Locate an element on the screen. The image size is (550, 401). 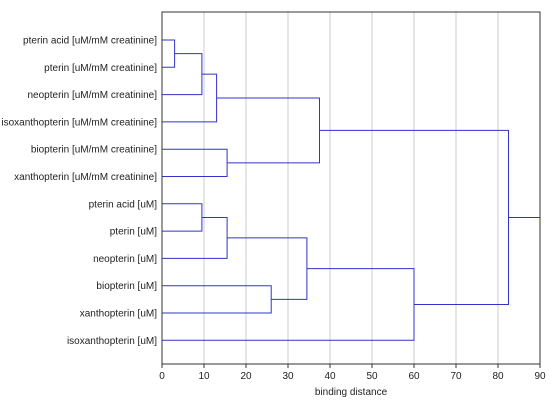
x-tick-label: 10 is located at coordinates (204, 376).